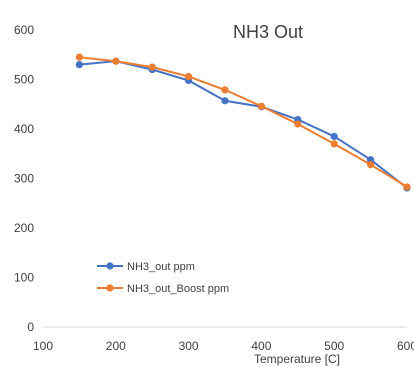 The height and width of the screenshot is (367, 414). I want to click on y-tick-label: 100, so click(24, 278).